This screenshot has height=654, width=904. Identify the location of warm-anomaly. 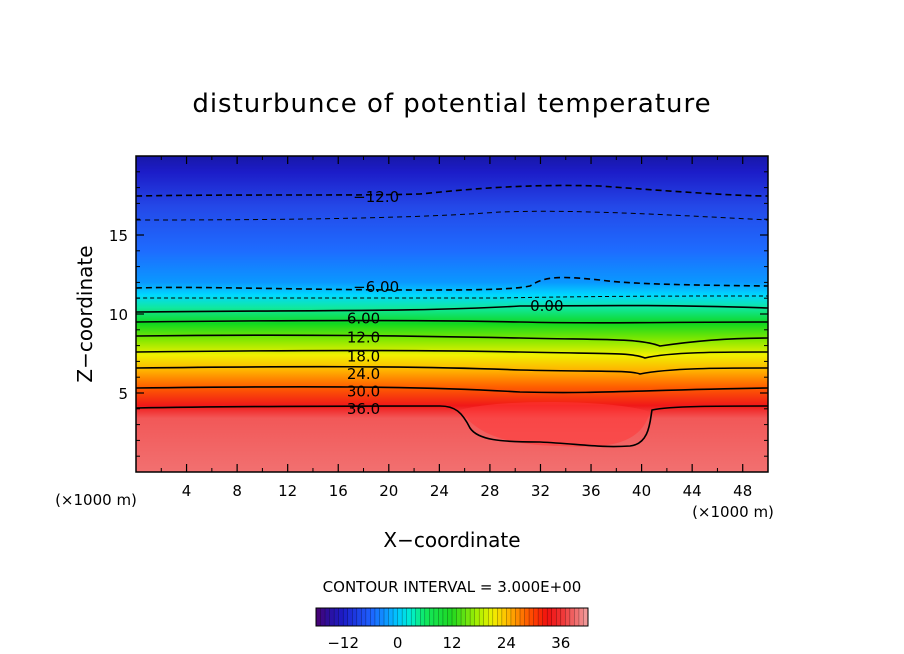
(555, 424).